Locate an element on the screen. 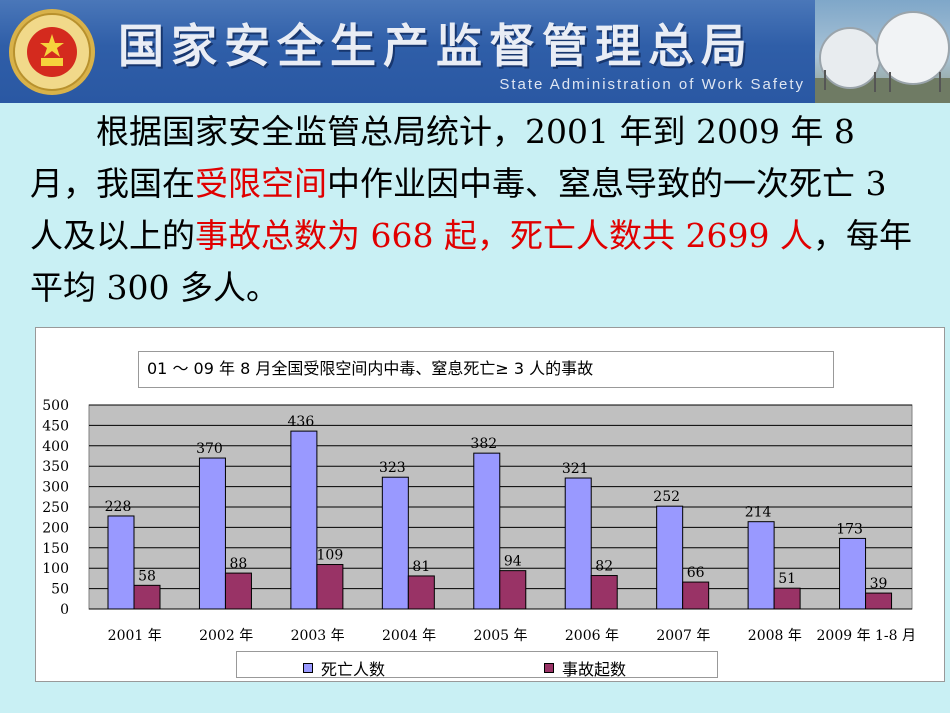  paragraph-text-3: ，每年平均 300 多人。 is located at coordinates (471, 261).